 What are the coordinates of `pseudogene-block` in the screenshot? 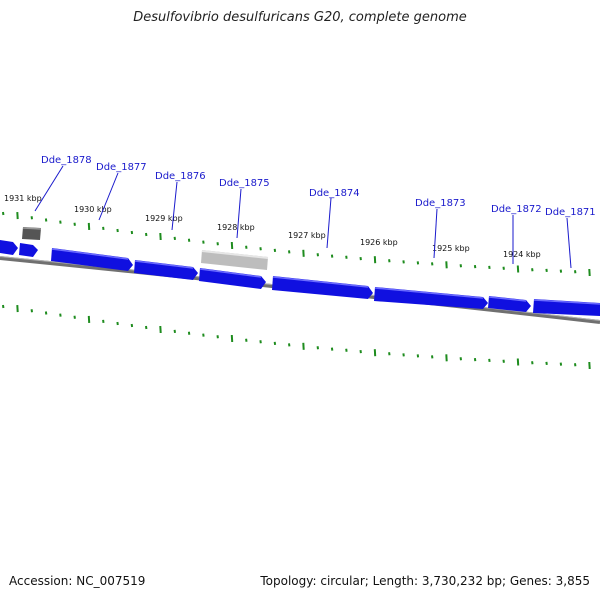 It's located at (234, 260).